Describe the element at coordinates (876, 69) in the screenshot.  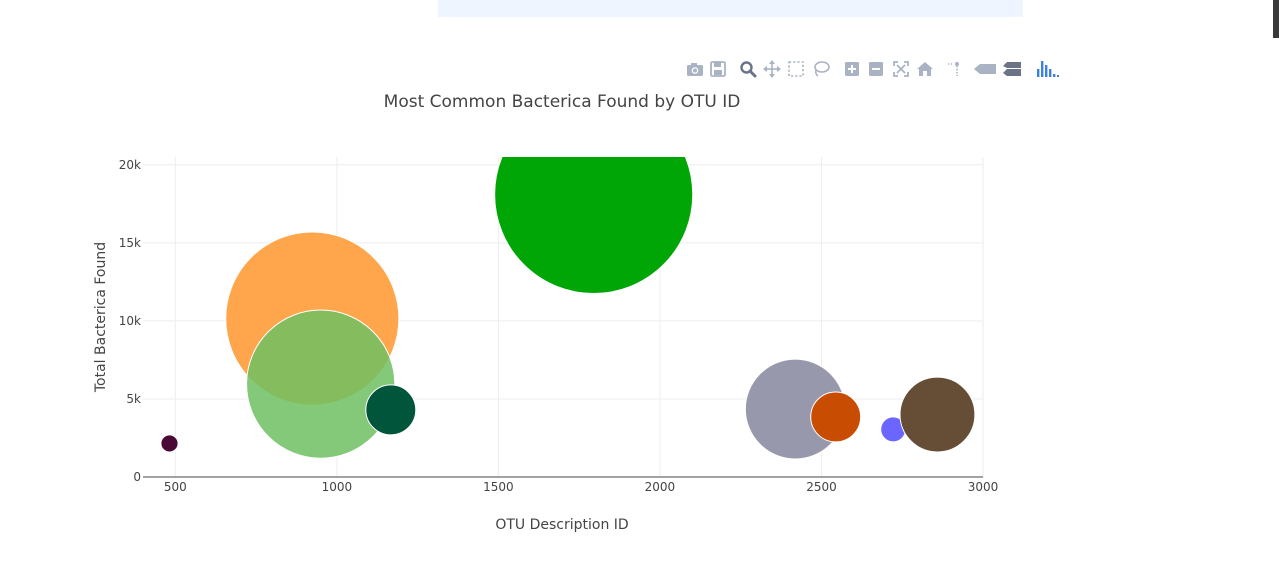
I see `zoom-out-icon` at that location.